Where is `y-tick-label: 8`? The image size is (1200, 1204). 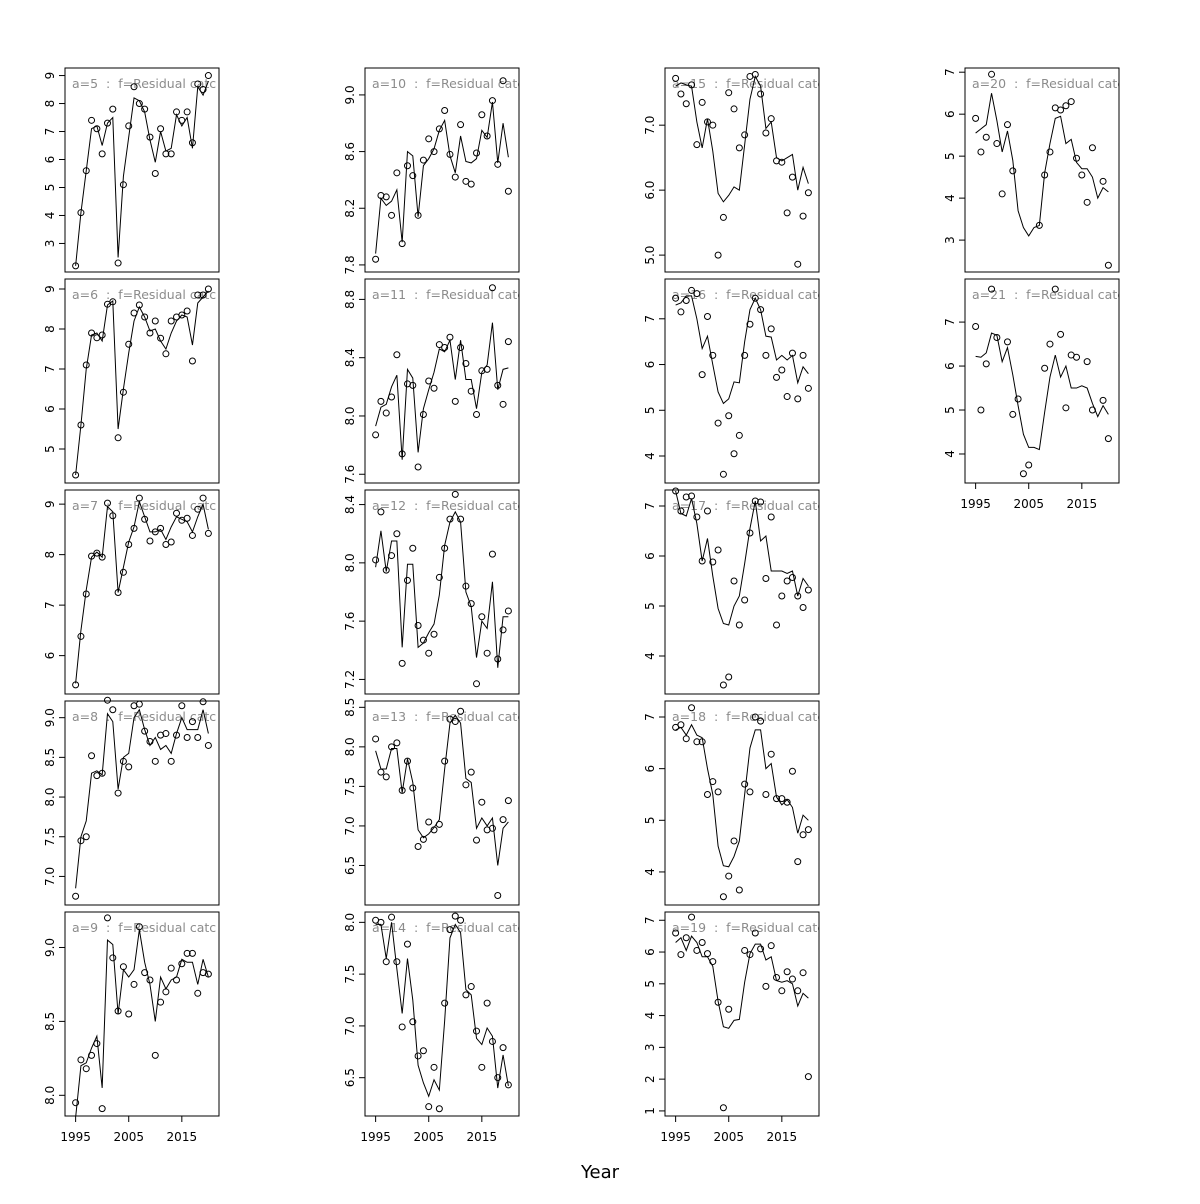 y-tick-label: 8 is located at coordinates (50, 104).